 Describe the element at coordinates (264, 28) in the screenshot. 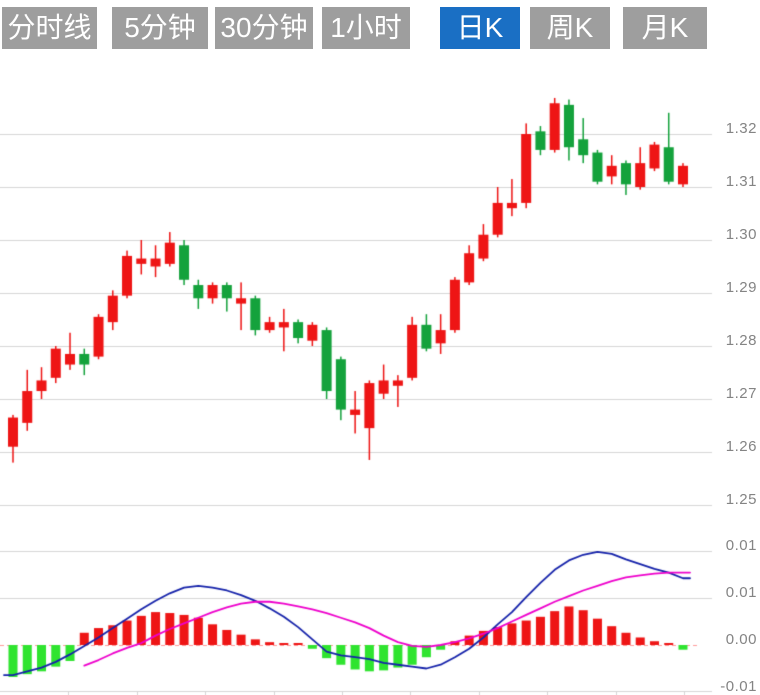

I see `period-button-30min: 30分钟` at that location.